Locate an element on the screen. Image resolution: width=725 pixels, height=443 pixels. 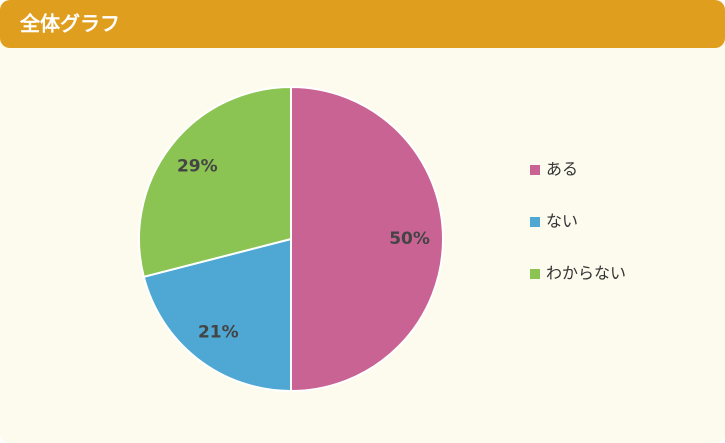
legend-label: ある is located at coordinates (562, 169).